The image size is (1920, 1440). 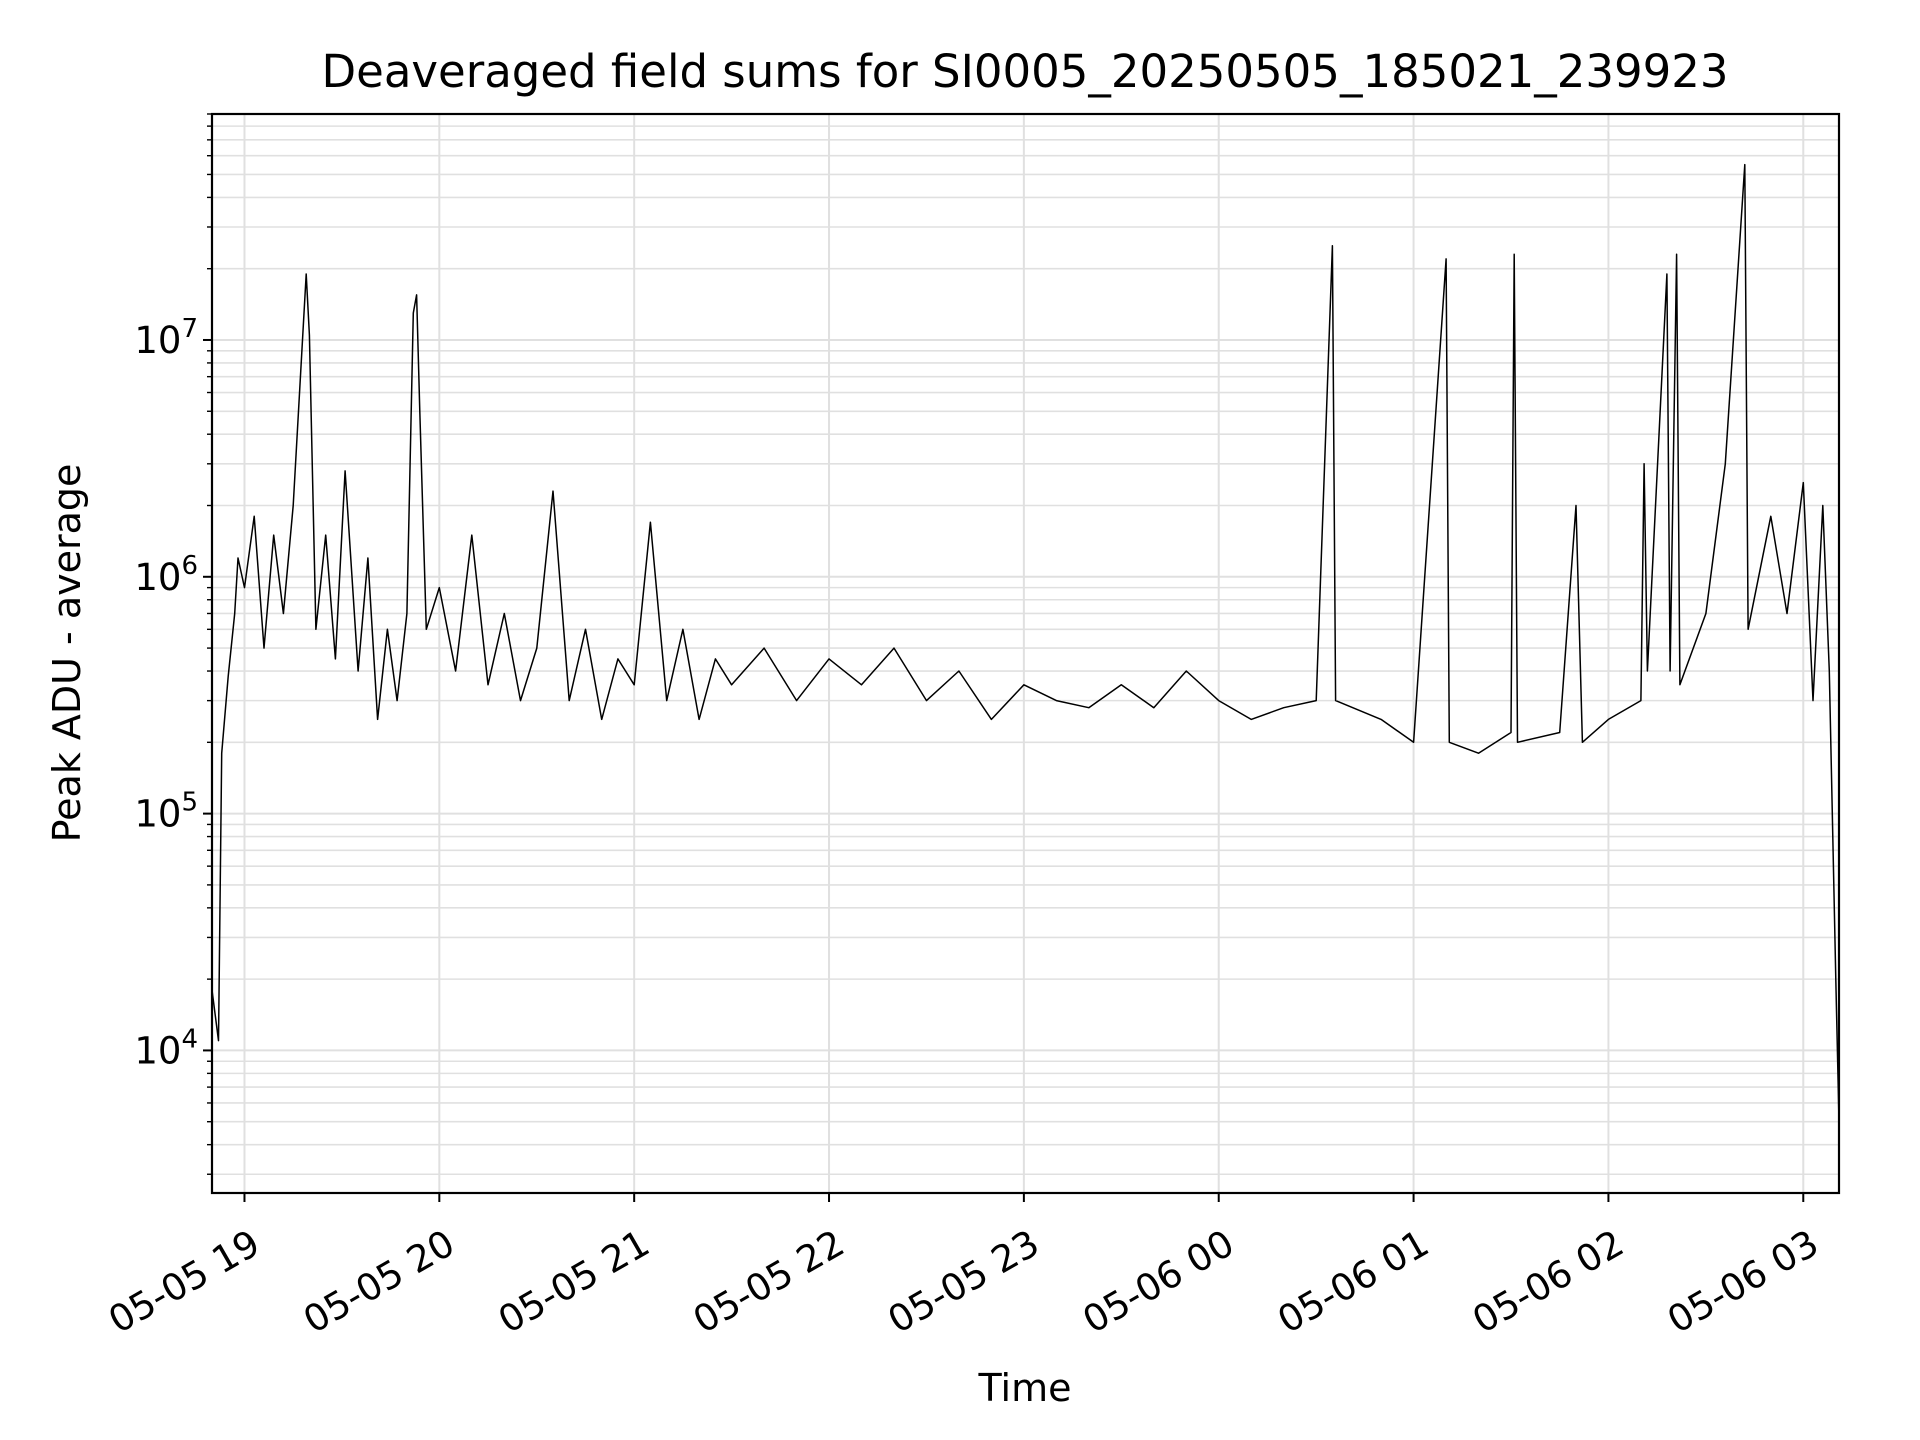 What do you see at coordinates (166, 812) in the screenshot?
I see `y-tick-label: 105` at bounding box center [166, 812].